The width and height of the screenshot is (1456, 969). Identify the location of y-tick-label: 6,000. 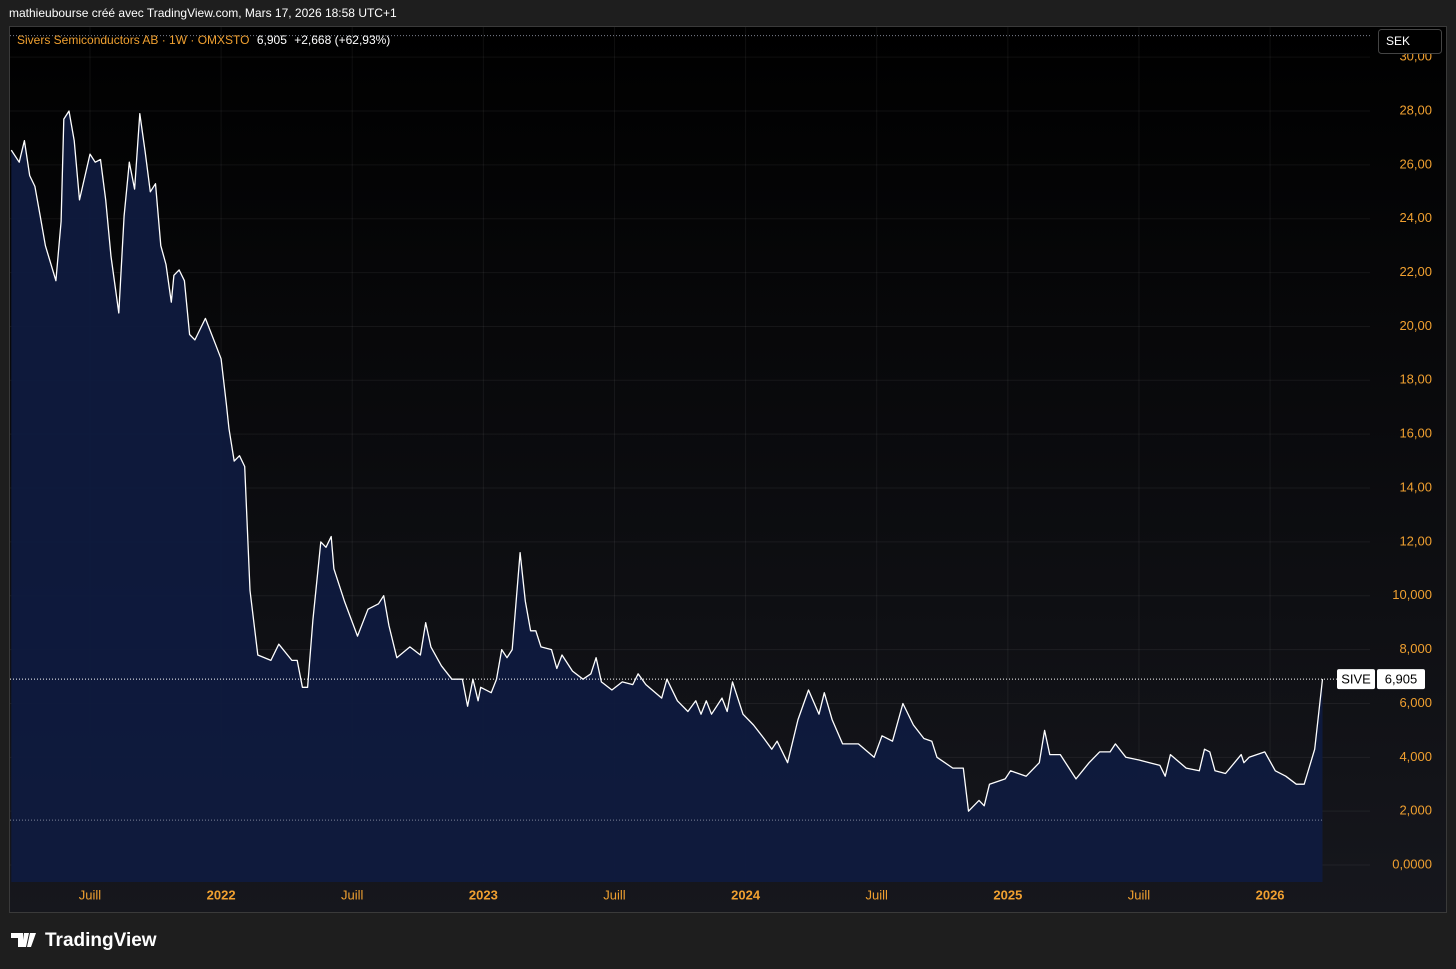
(1415, 702).